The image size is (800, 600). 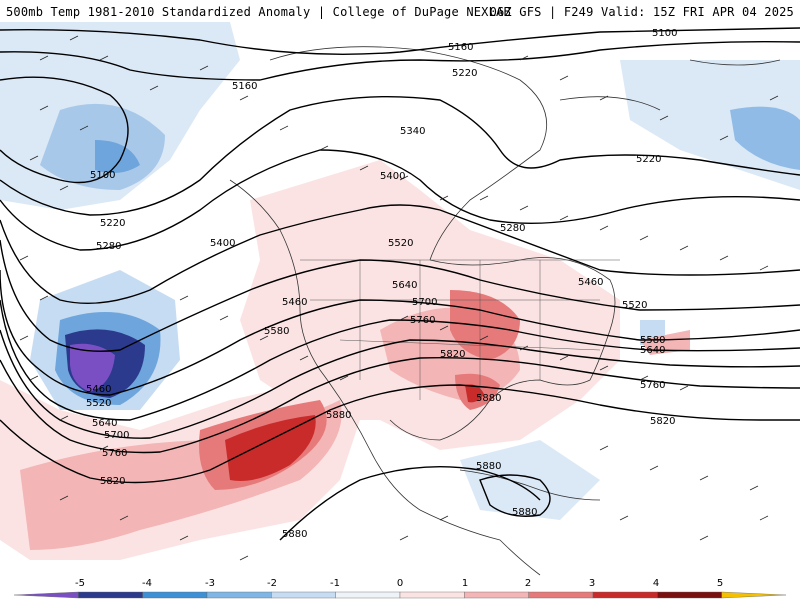 I want to click on colorbar-tick: 1, so click(x=465, y=583).